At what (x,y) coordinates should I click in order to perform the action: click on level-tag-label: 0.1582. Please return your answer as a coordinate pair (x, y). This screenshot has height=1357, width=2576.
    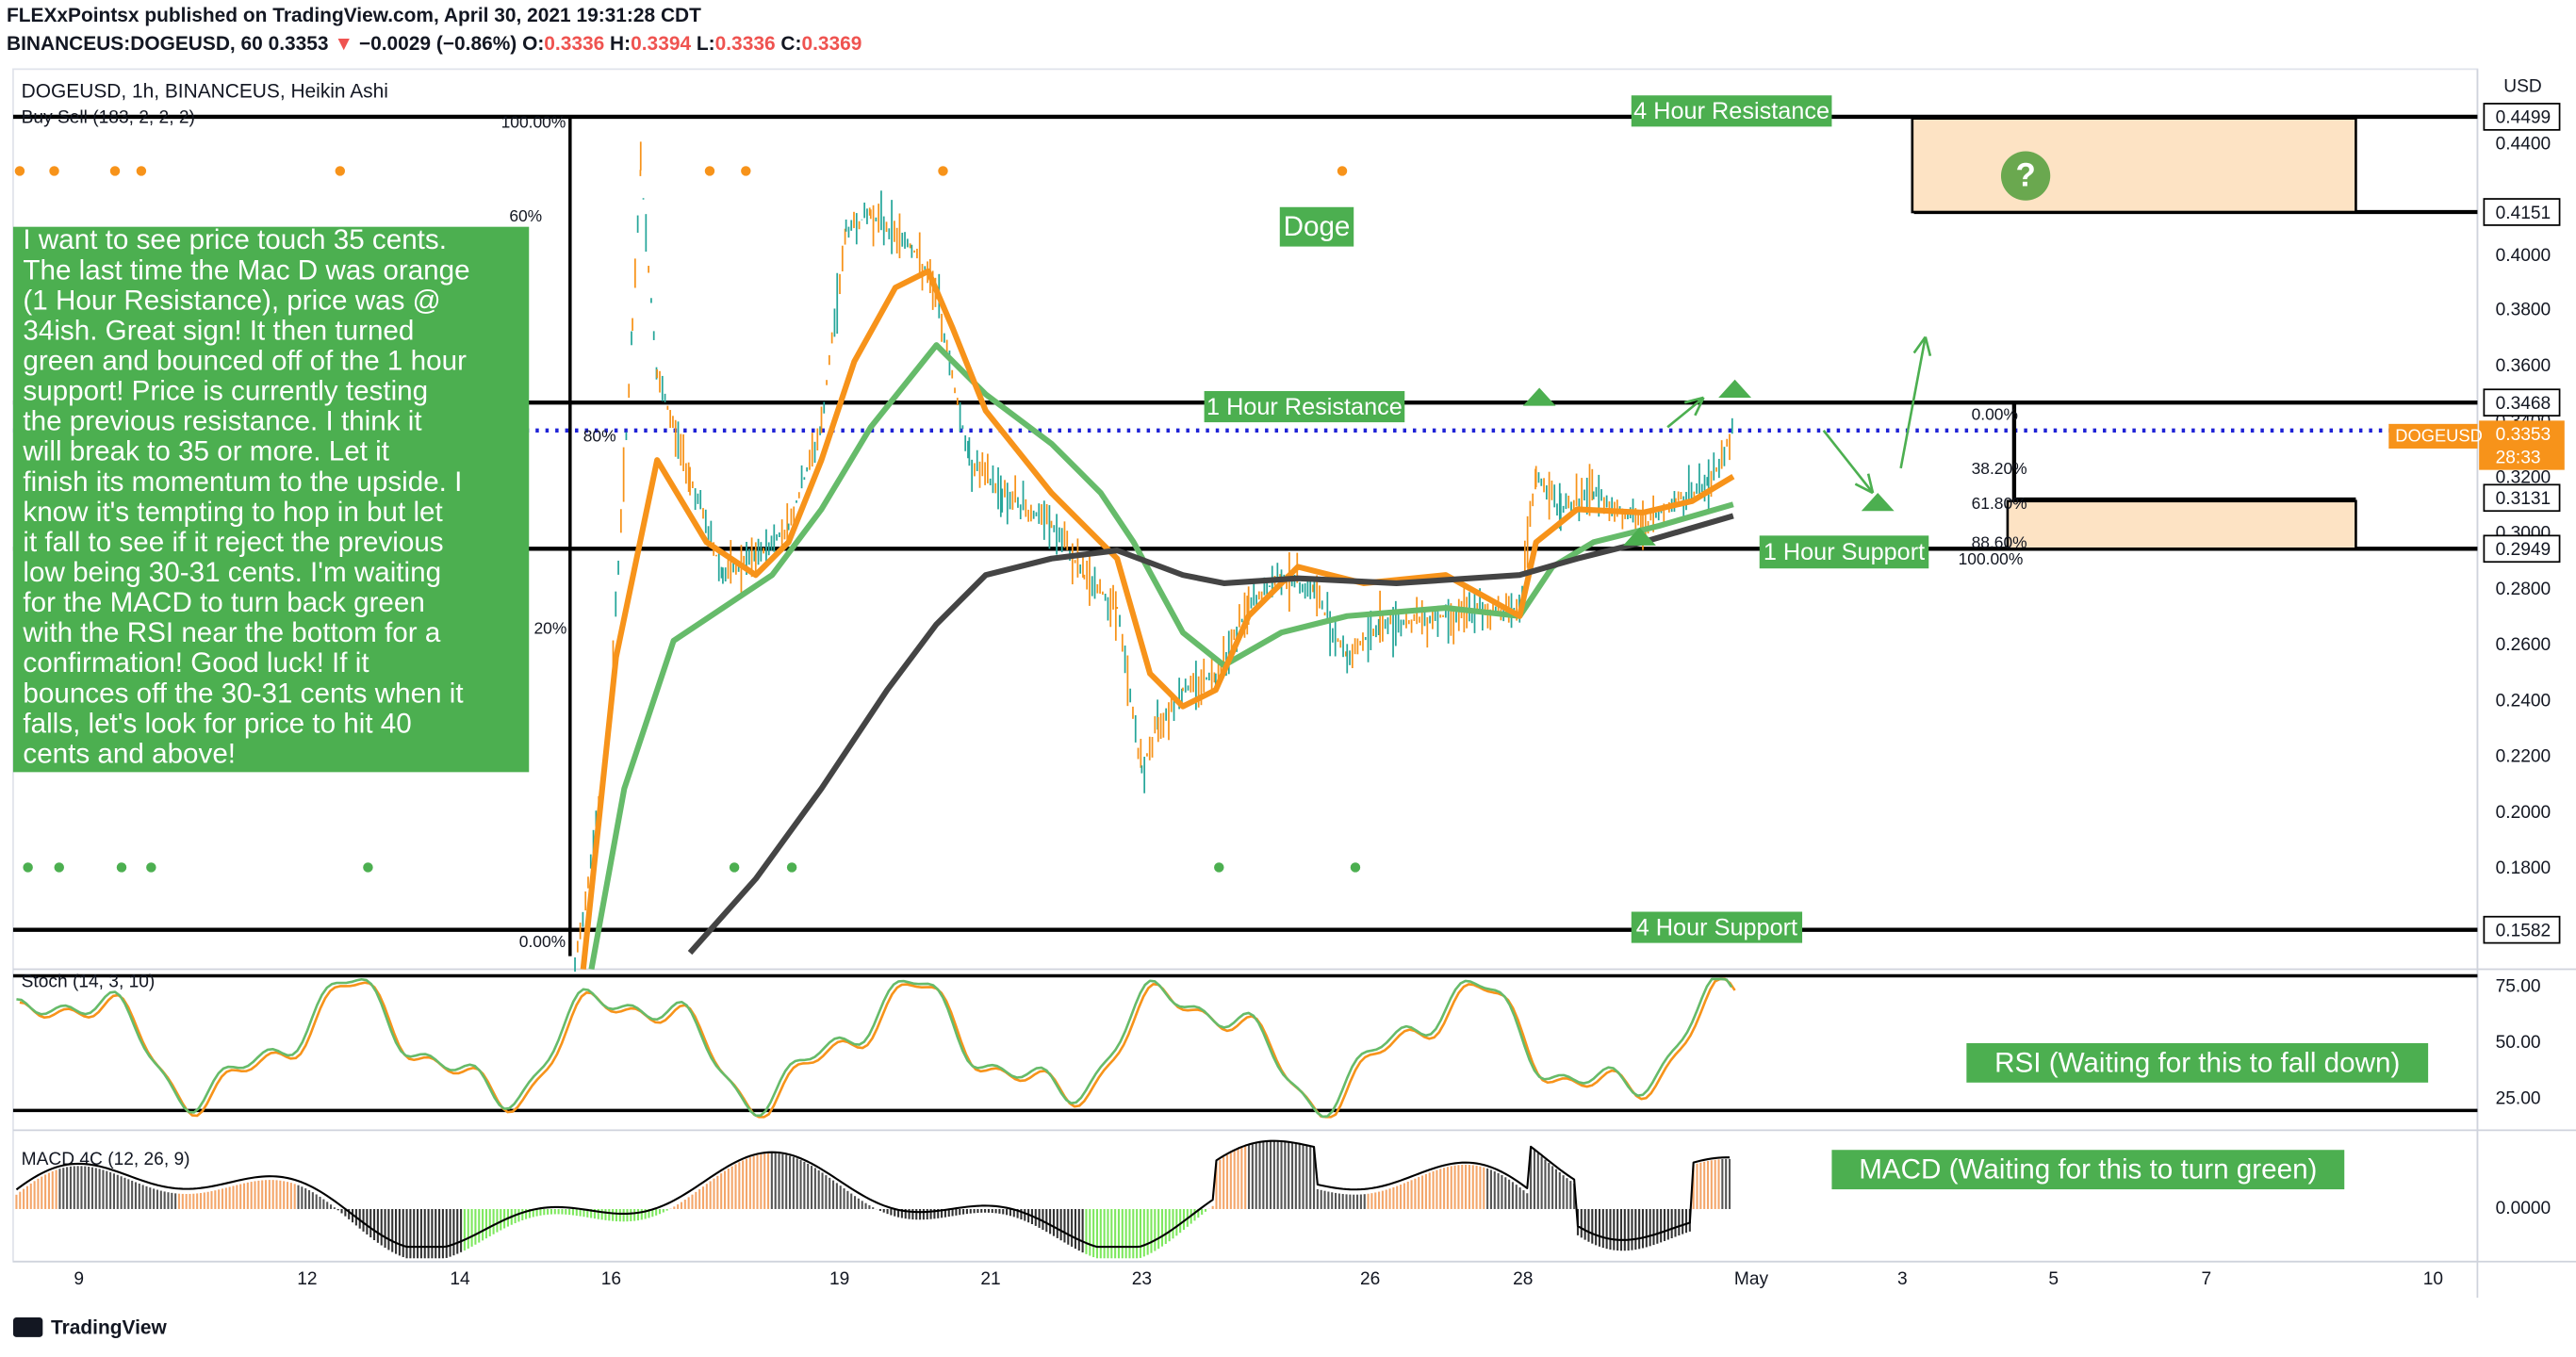
    Looking at the image, I should click on (2523, 930).